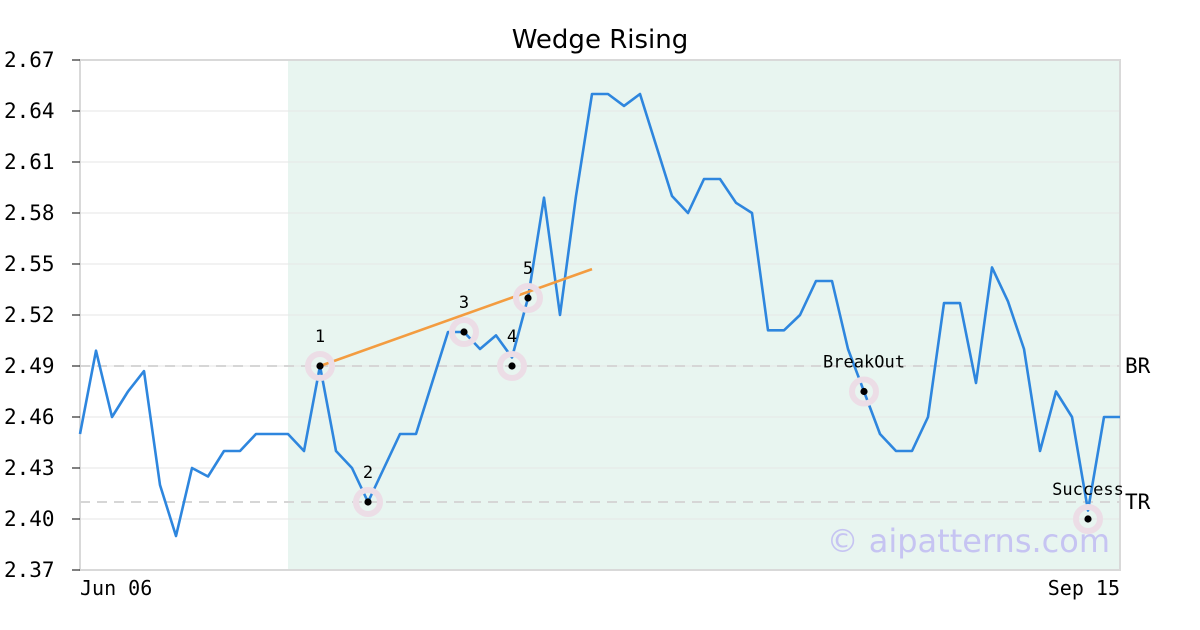 The width and height of the screenshot is (1200, 630). What do you see at coordinates (29, 213) in the screenshot?
I see `y-tick-label: 2.58` at bounding box center [29, 213].